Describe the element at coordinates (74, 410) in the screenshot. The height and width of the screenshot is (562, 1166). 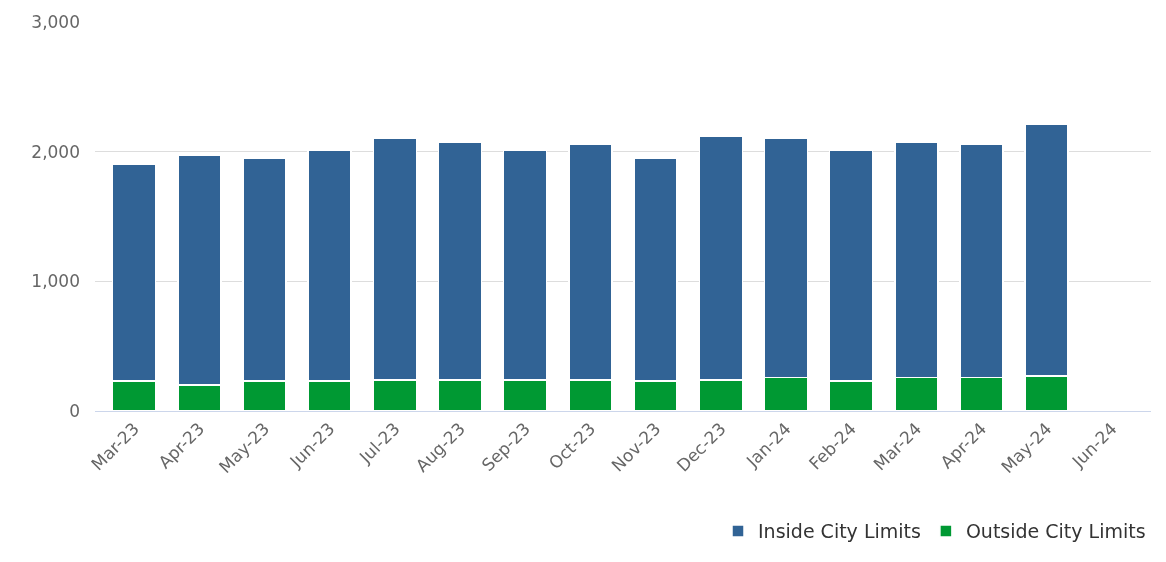
I see `y-tick-label: 0` at that location.